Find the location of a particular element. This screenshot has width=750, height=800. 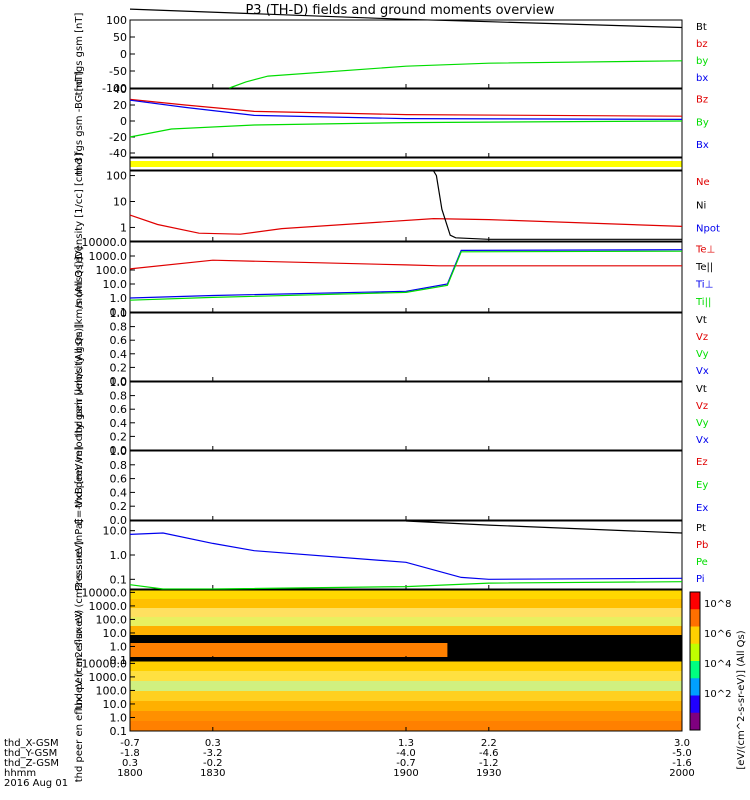

series-line-ni is located at coordinates (557, 205).